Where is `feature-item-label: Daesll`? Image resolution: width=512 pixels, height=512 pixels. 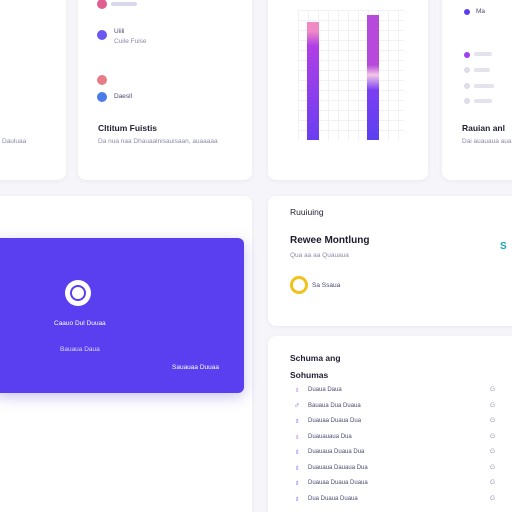
feature-item-label: Daesll is located at coordinates (123, 96).